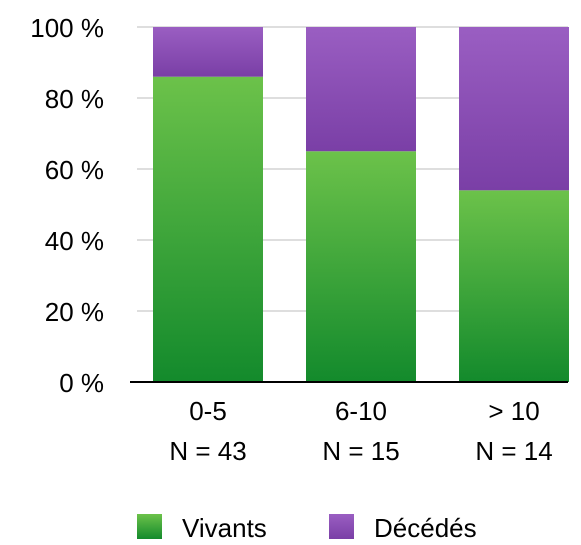 The width and height of the screenshot is (581, 545). Describe the element at coordinates (81, 383) in the screenshot. I see `y-tick-label: 0 %` at that location.